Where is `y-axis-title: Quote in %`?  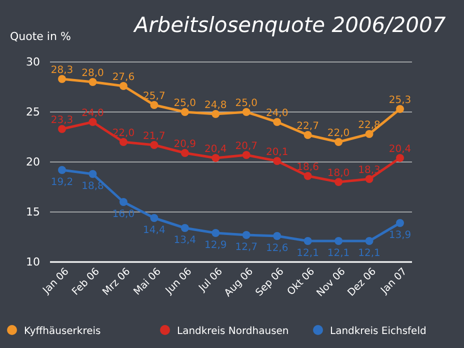 y-axis-title: Quote in % is located at coordinates (40, 36).